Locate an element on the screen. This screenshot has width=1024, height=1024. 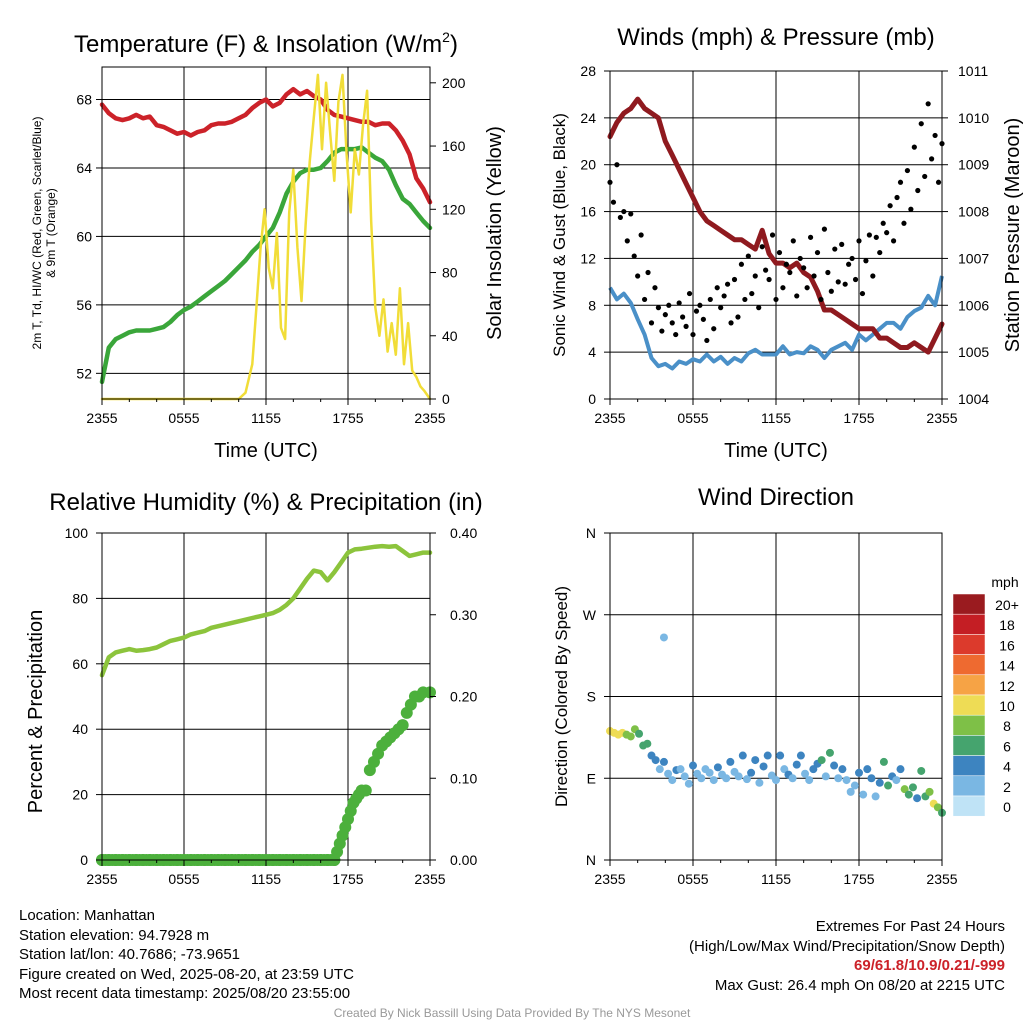
legend-title: mph is located at coordinates (1004, 582).